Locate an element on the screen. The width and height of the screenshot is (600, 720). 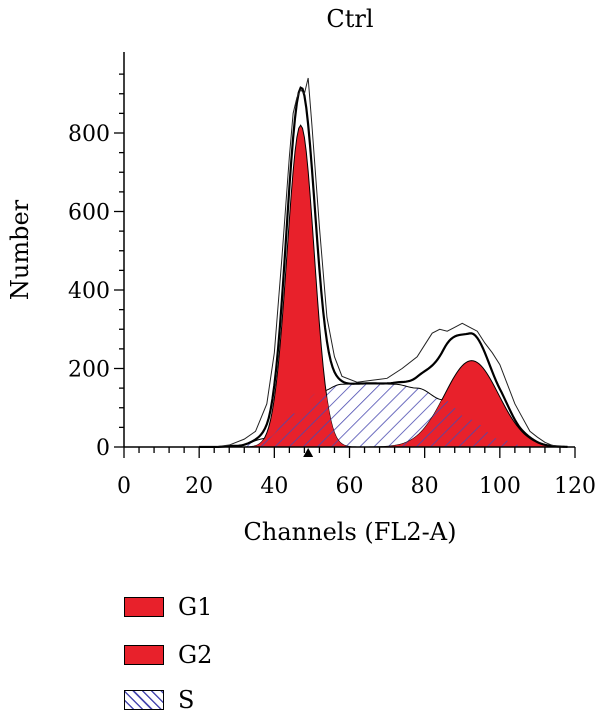
x-tick-label: 0 is located at coordinates (124, 486).